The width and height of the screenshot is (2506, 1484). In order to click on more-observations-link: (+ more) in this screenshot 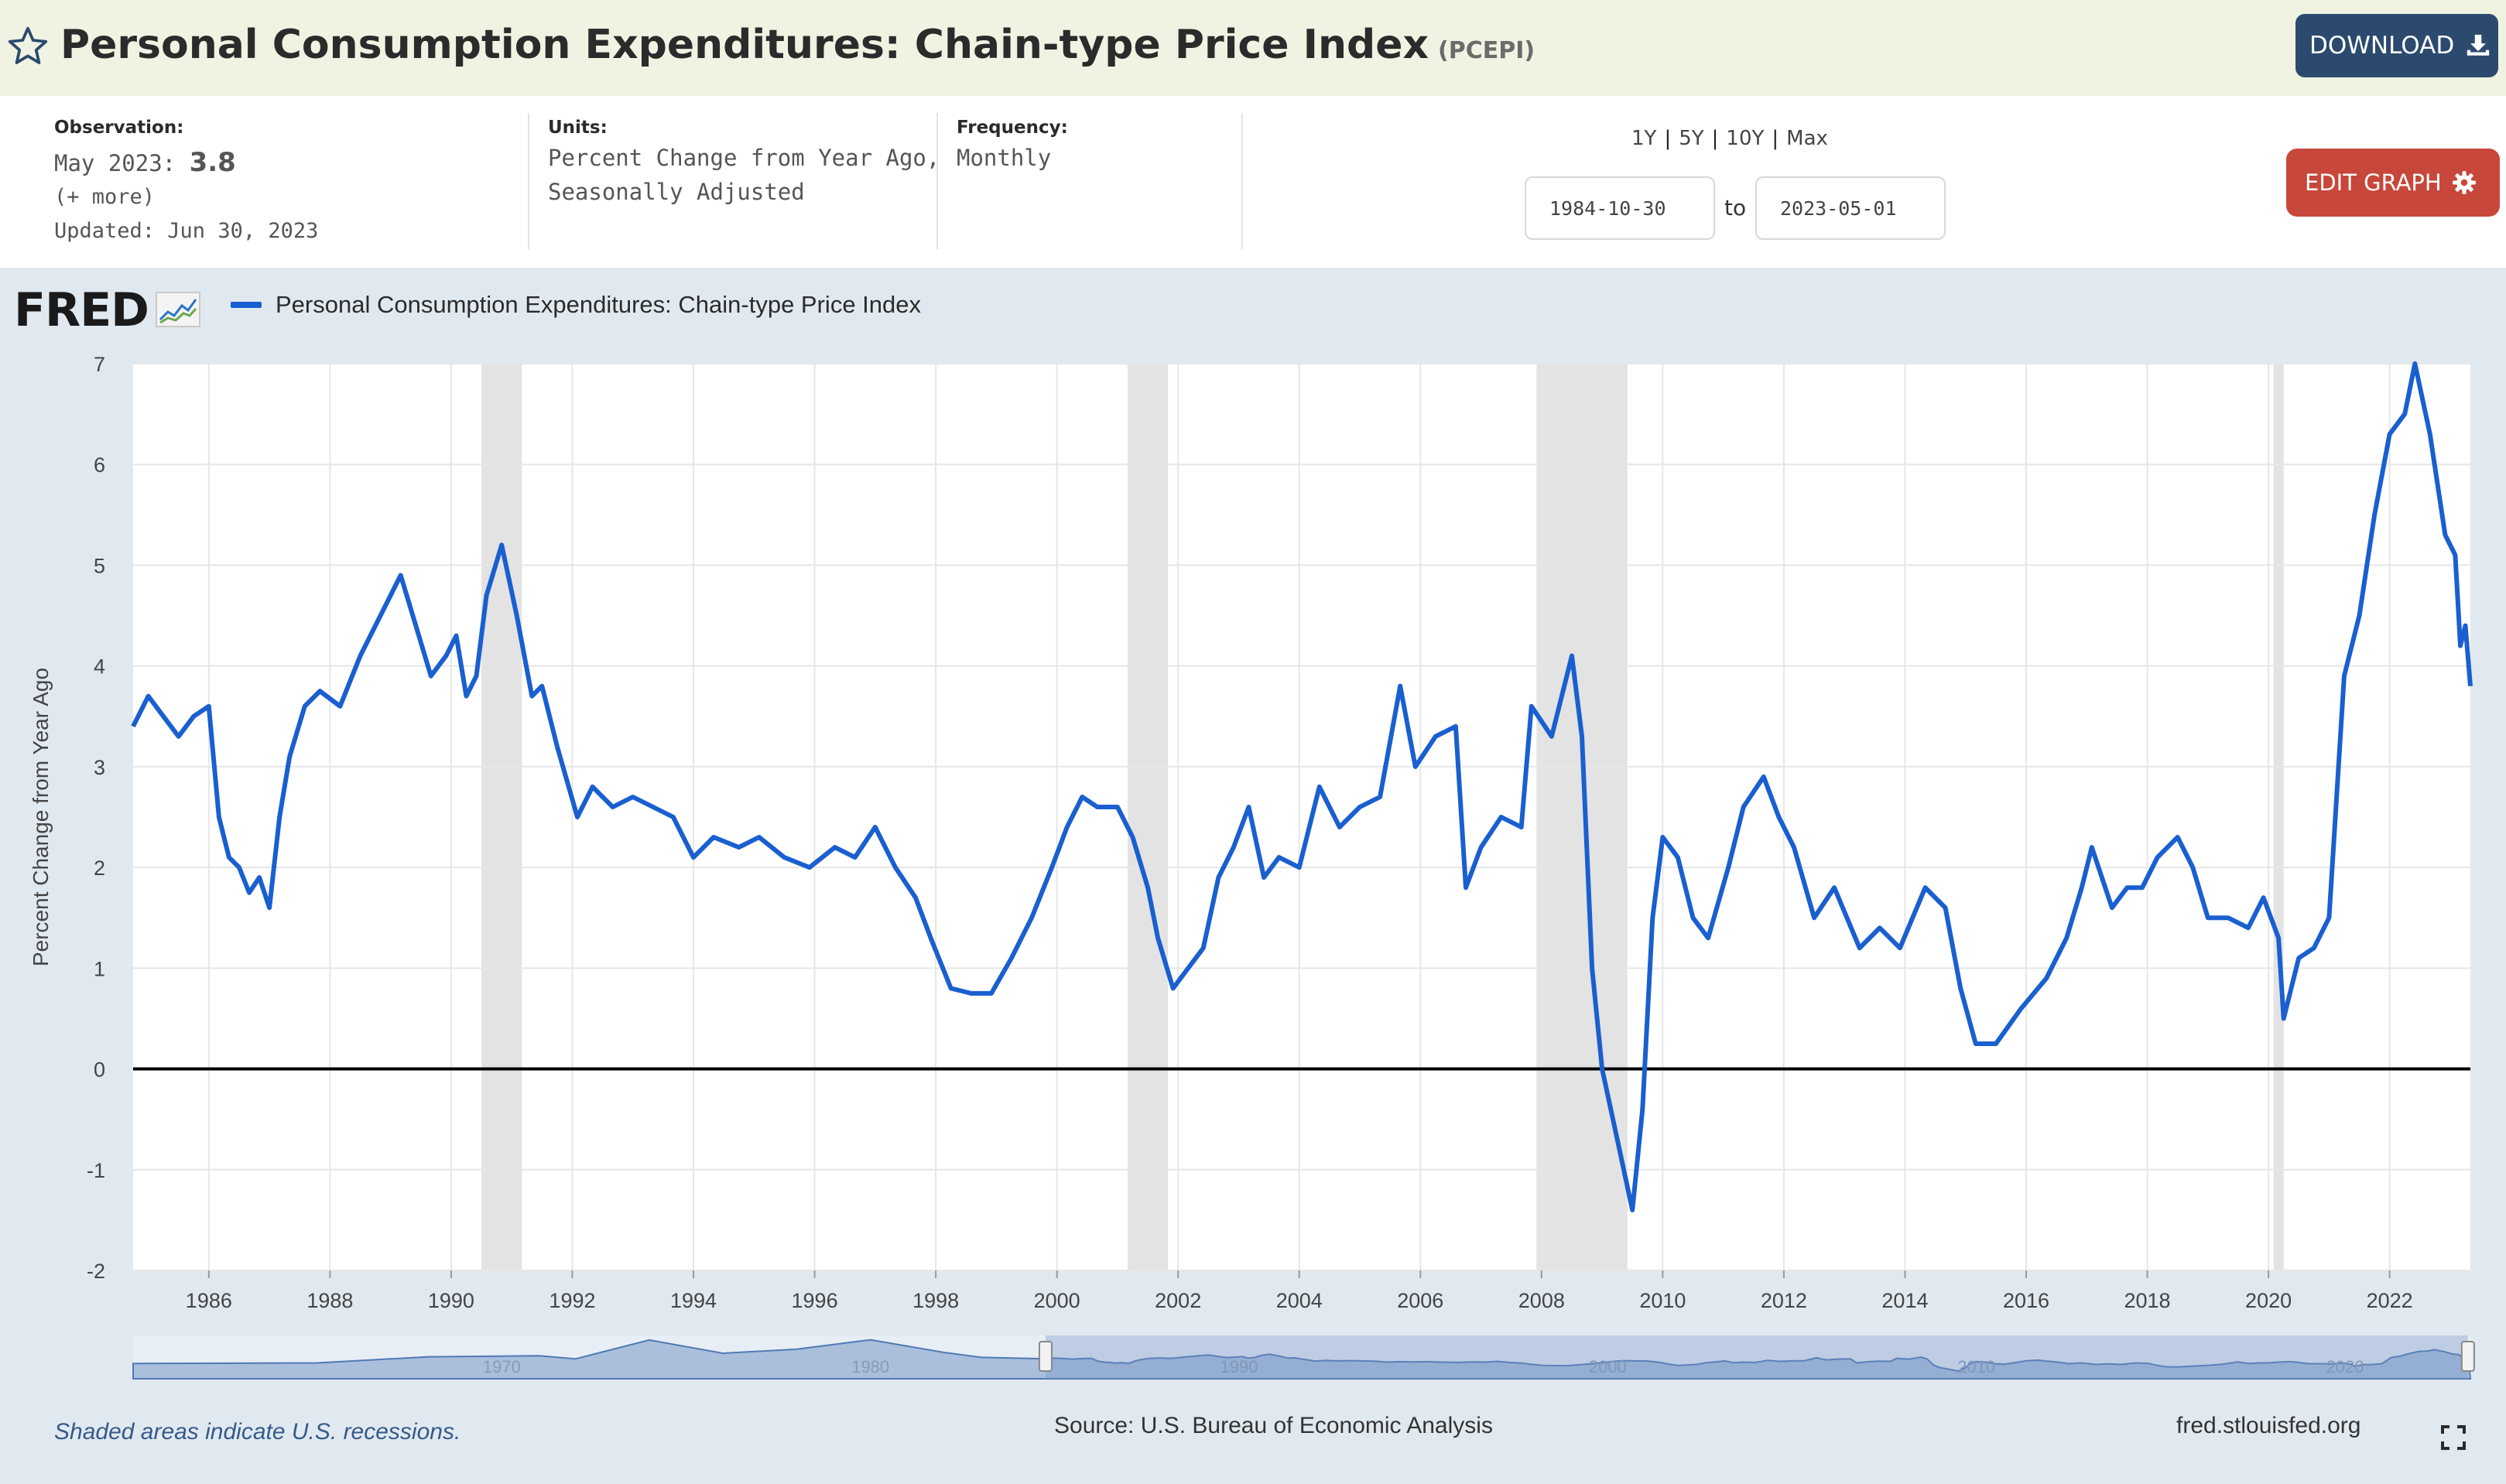, I will do `click(105, 197)`.